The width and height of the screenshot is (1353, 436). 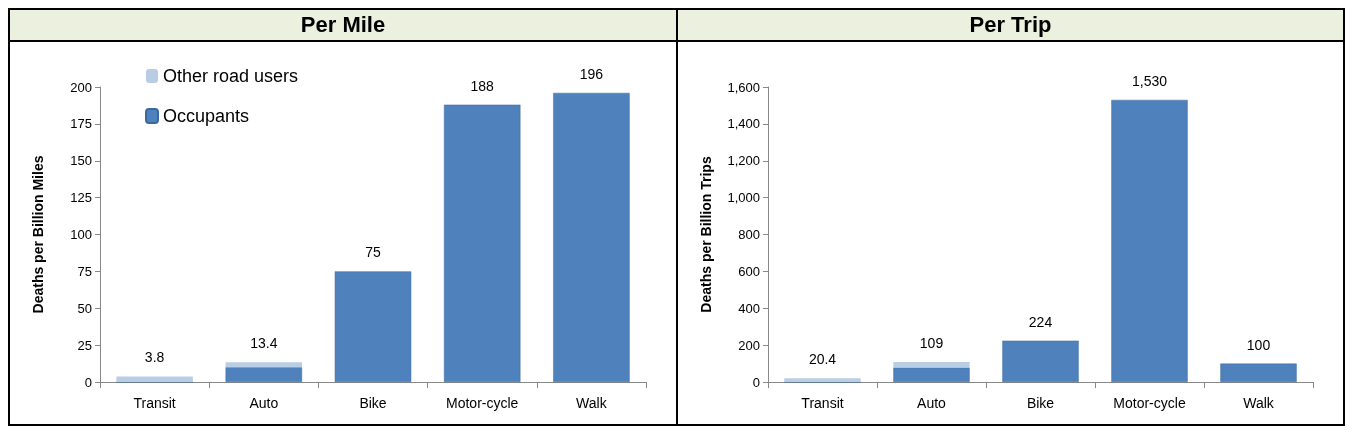 I want to click on total-label: 196, so click(x=591, y=73).